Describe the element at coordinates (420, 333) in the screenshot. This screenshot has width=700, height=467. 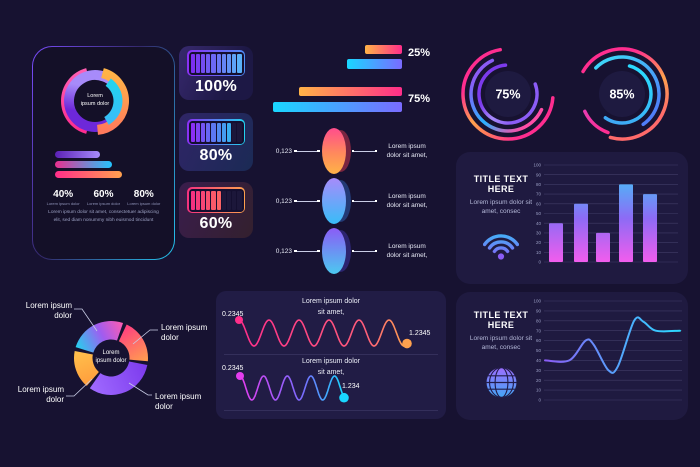
I see `wave1-end-value: 1.2345` at that location.